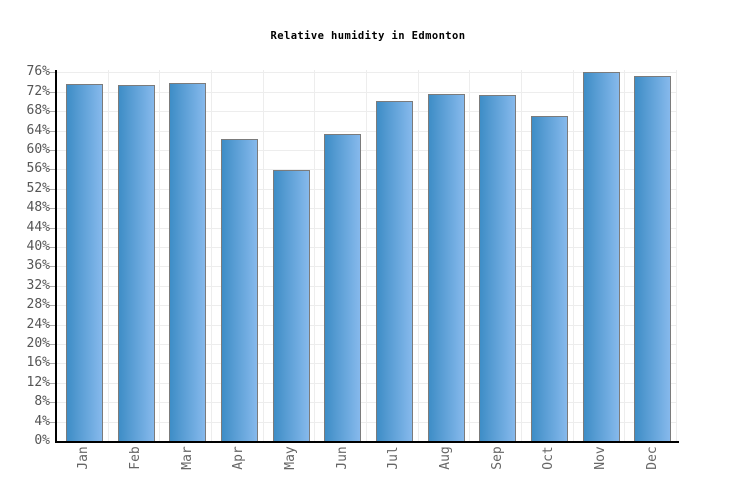  What do you see at coordinates (549, 278) in the screenshot?
I see `bar-oct` at bounding box center [549, 278].